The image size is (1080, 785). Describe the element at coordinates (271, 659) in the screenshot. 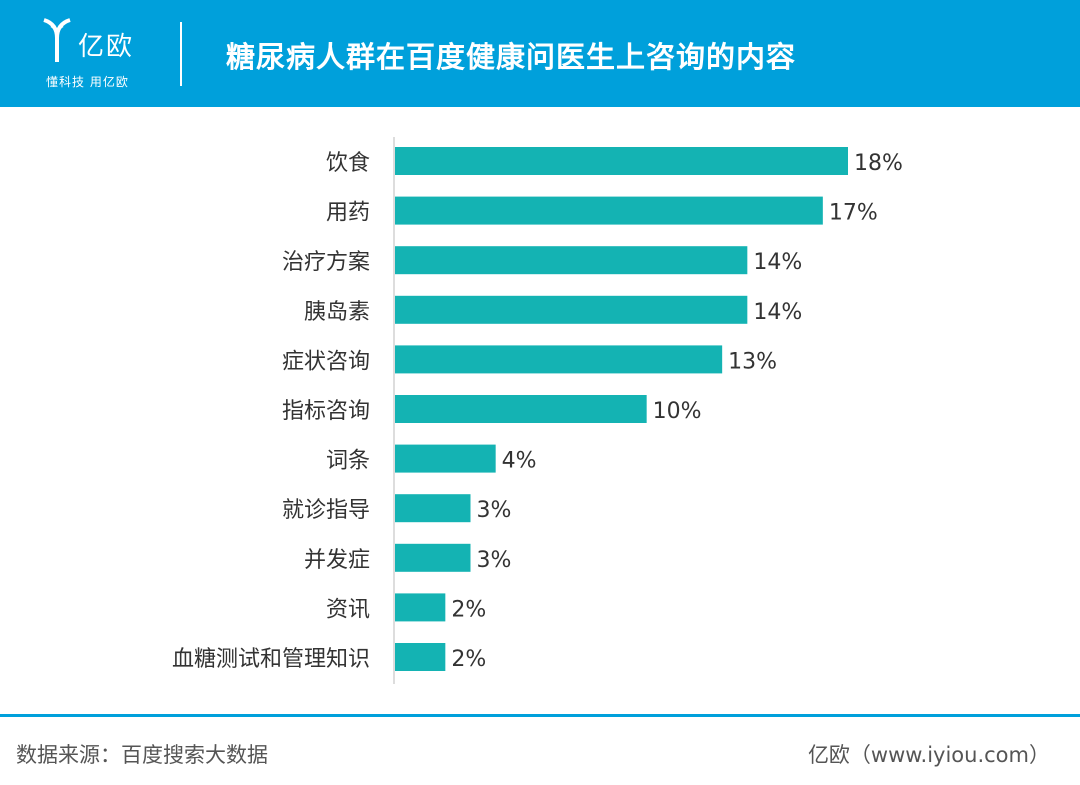

I see `category-label: 血糖测试和管理知识` at that location.